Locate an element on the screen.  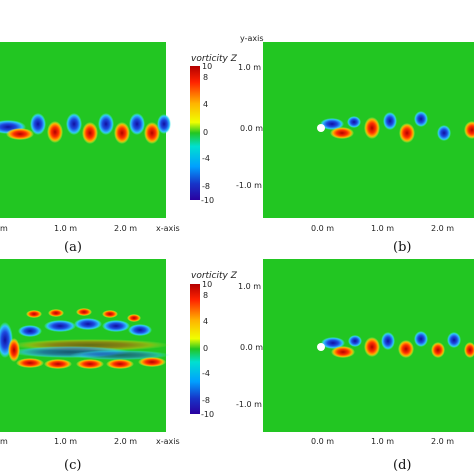
colorbar-title-a: vorticity Z is located at coordinates (214, 59).